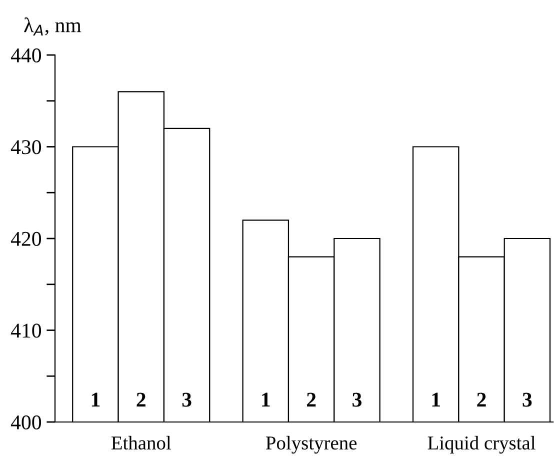  What do you see at coordinates (141, 399) in the screenshot?
I see `series-label: 2` at bounding box center [141, 399].